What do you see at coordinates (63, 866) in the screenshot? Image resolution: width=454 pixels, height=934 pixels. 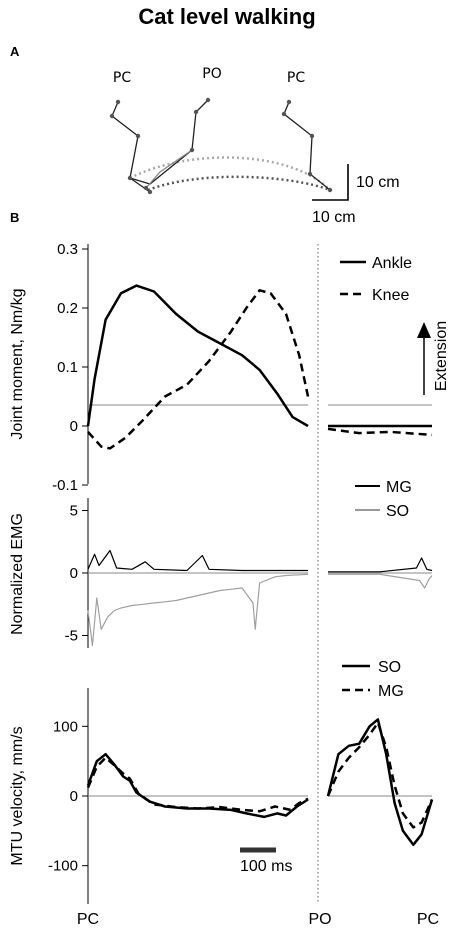 I see `y-tick-label: -100` at bounding box center [63, 866].